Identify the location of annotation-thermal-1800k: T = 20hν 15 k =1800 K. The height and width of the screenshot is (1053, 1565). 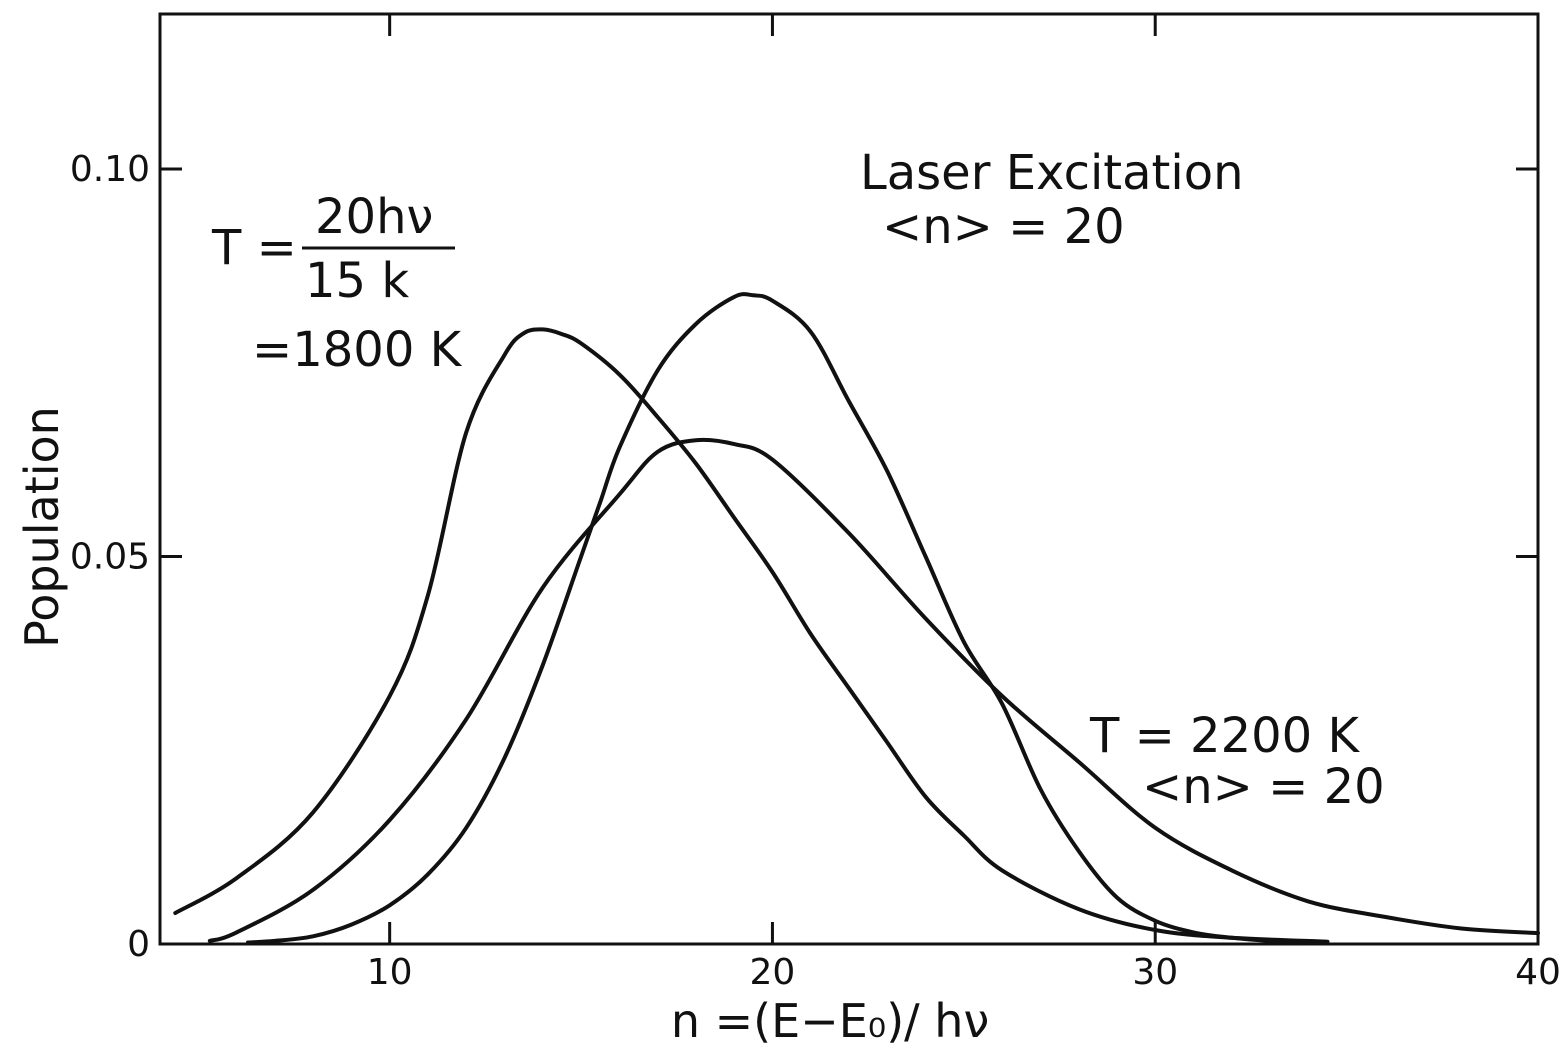
(337, 283).